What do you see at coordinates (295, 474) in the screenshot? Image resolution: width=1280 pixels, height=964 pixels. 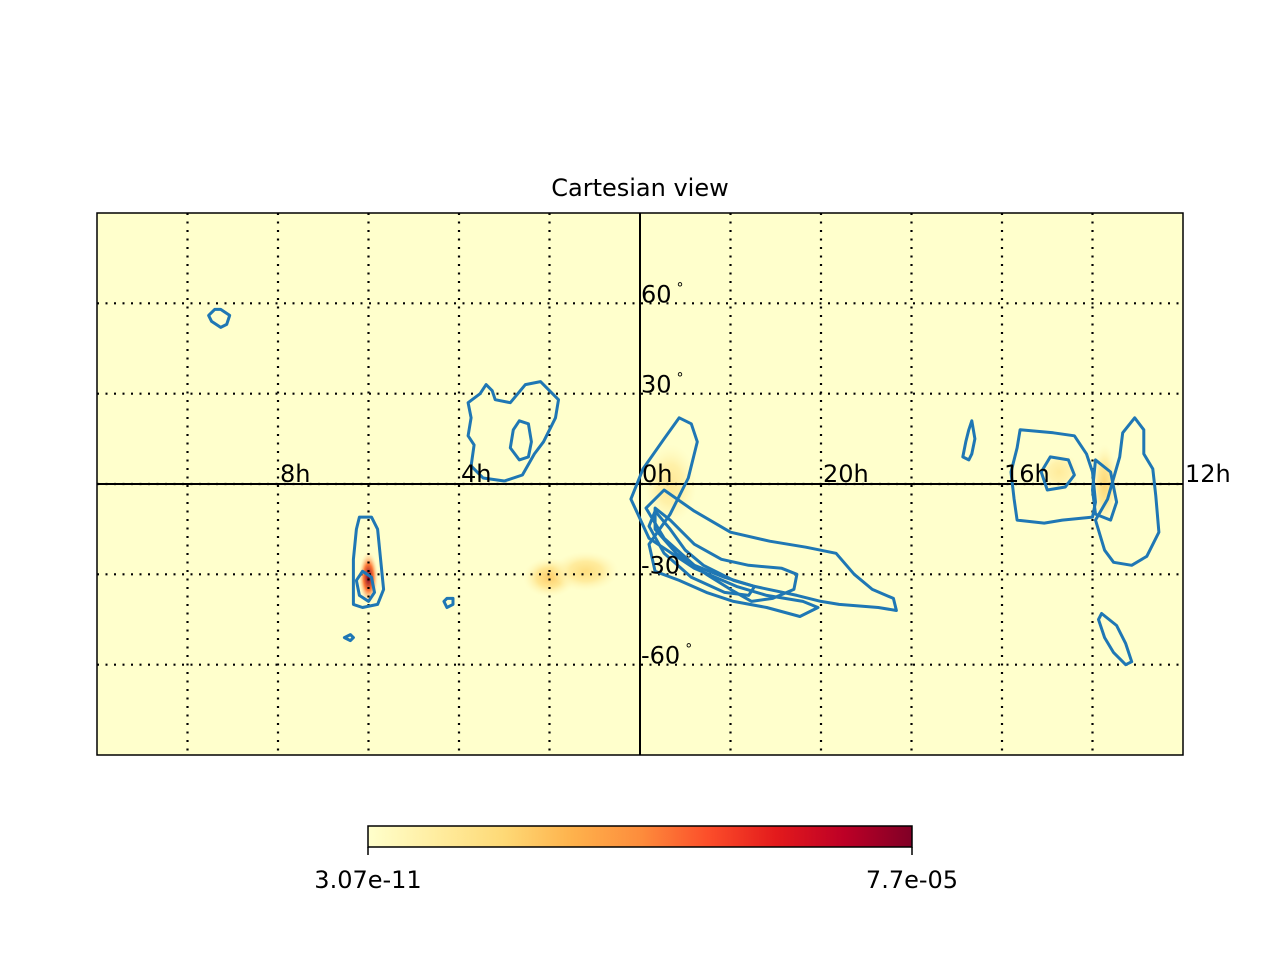 I see `x-tick-label: 8h` at bounding box center [295, 474].